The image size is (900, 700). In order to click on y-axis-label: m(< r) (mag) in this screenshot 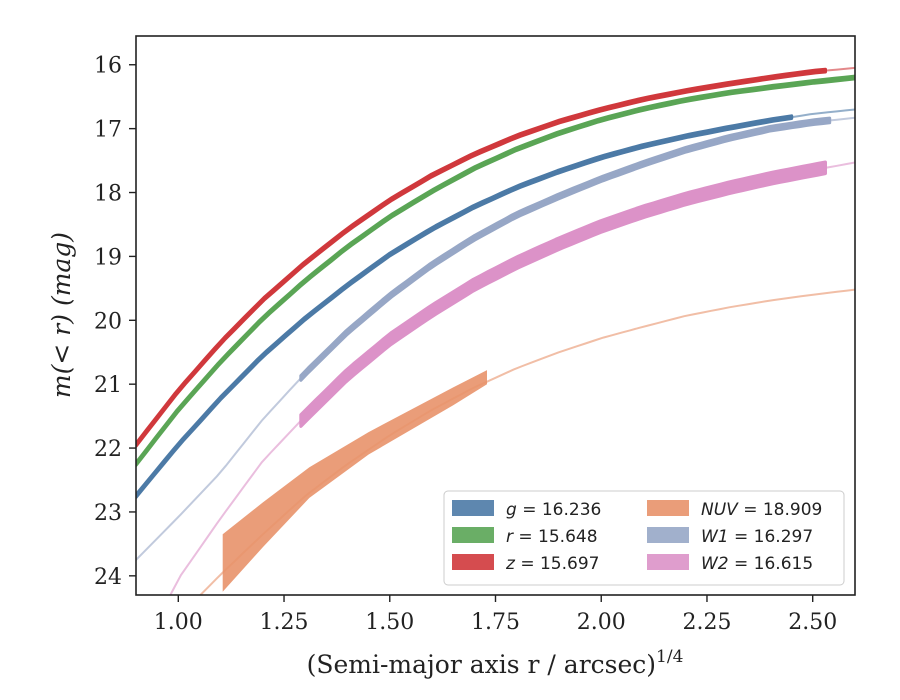, I will do `click(61, 315)`.